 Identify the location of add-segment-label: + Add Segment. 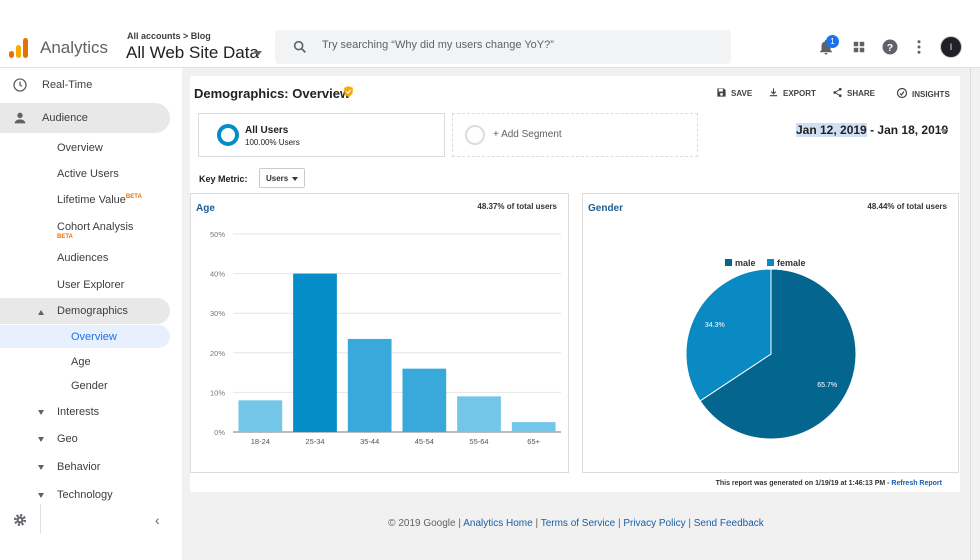
(527, 134).